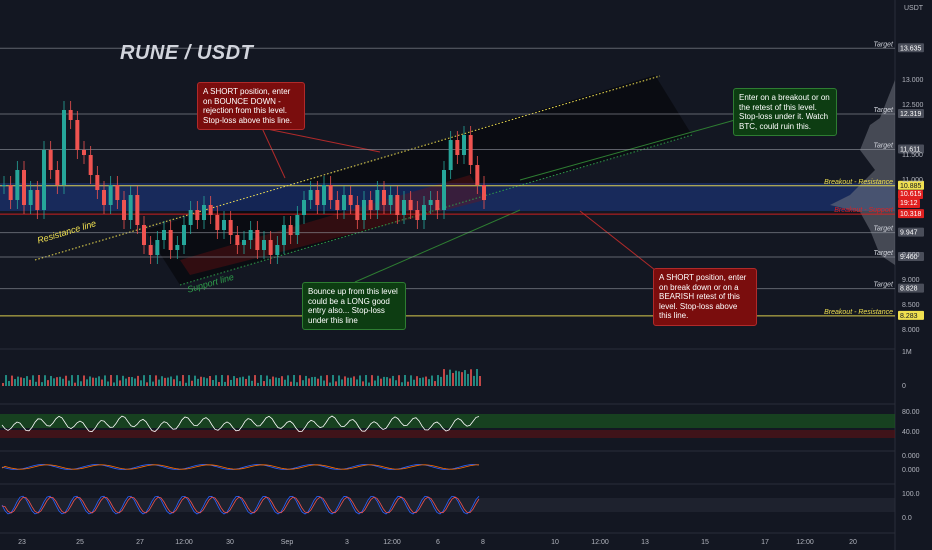 This screenshot has height=550, width=932. I want to click on x-tick-5: Sep, so click(287, 542).